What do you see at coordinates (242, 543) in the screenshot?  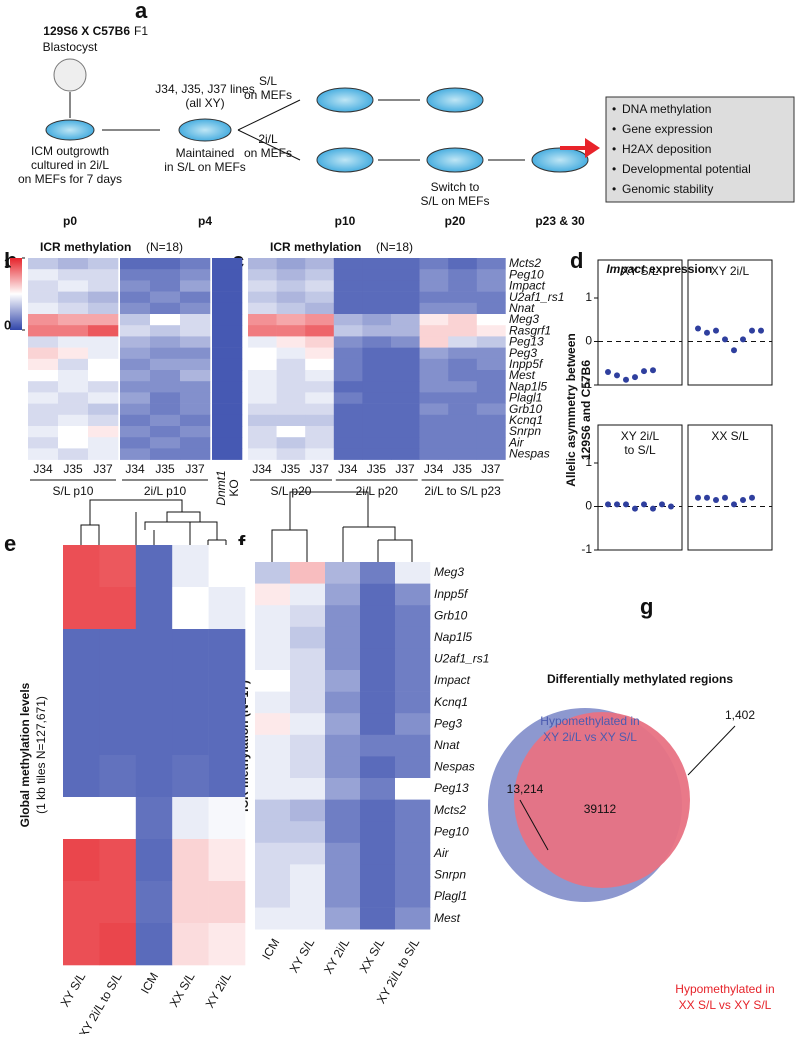 I see `panel-label: f` at bounding box center [242, 543].